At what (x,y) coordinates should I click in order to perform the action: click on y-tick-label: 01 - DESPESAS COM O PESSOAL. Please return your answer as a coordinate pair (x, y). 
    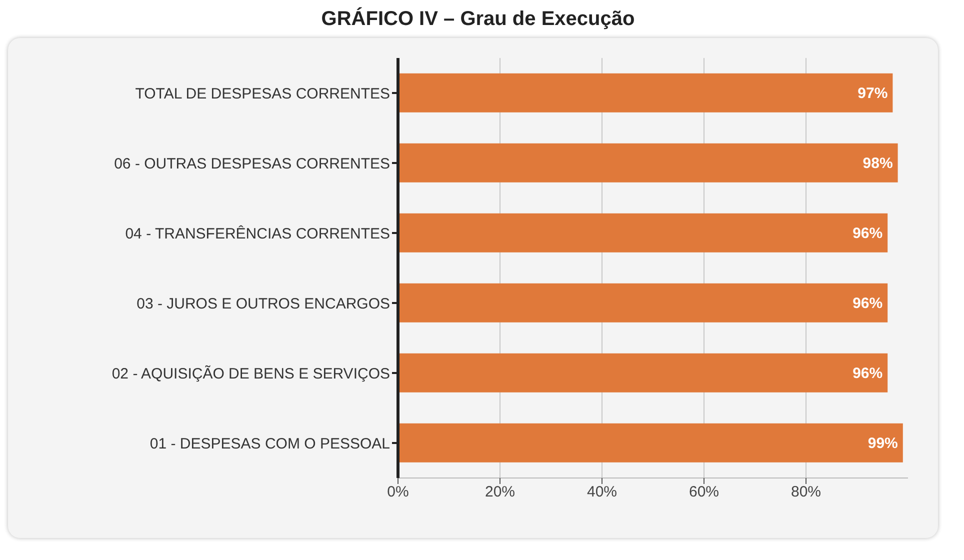
    Looking at the image, I should click on (270, 443).